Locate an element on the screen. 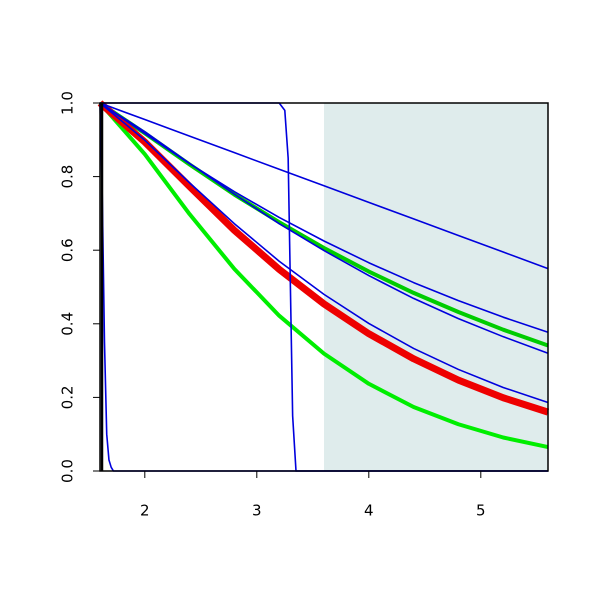 The width and height of the screenshot is (600, 600). x-tick-label: 3 is located at coordinates (257, 511).